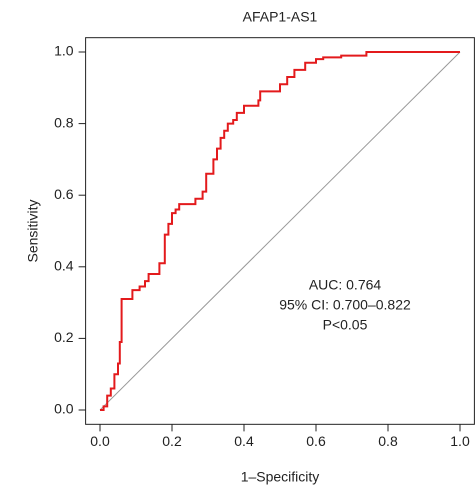 This screenshot has height=494, width=475. I want to click on chart-title: AFAP1-AS1, so click(280, 17).